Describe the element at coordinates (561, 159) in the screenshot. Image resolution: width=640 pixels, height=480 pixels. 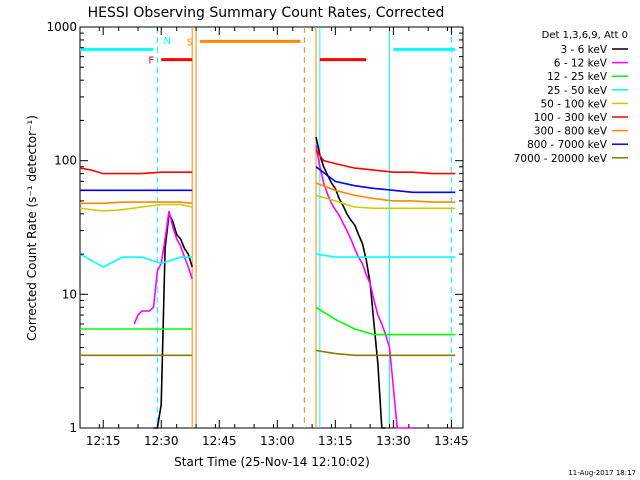
I see `legend-label: 7000 - 20000 keV` at that location.